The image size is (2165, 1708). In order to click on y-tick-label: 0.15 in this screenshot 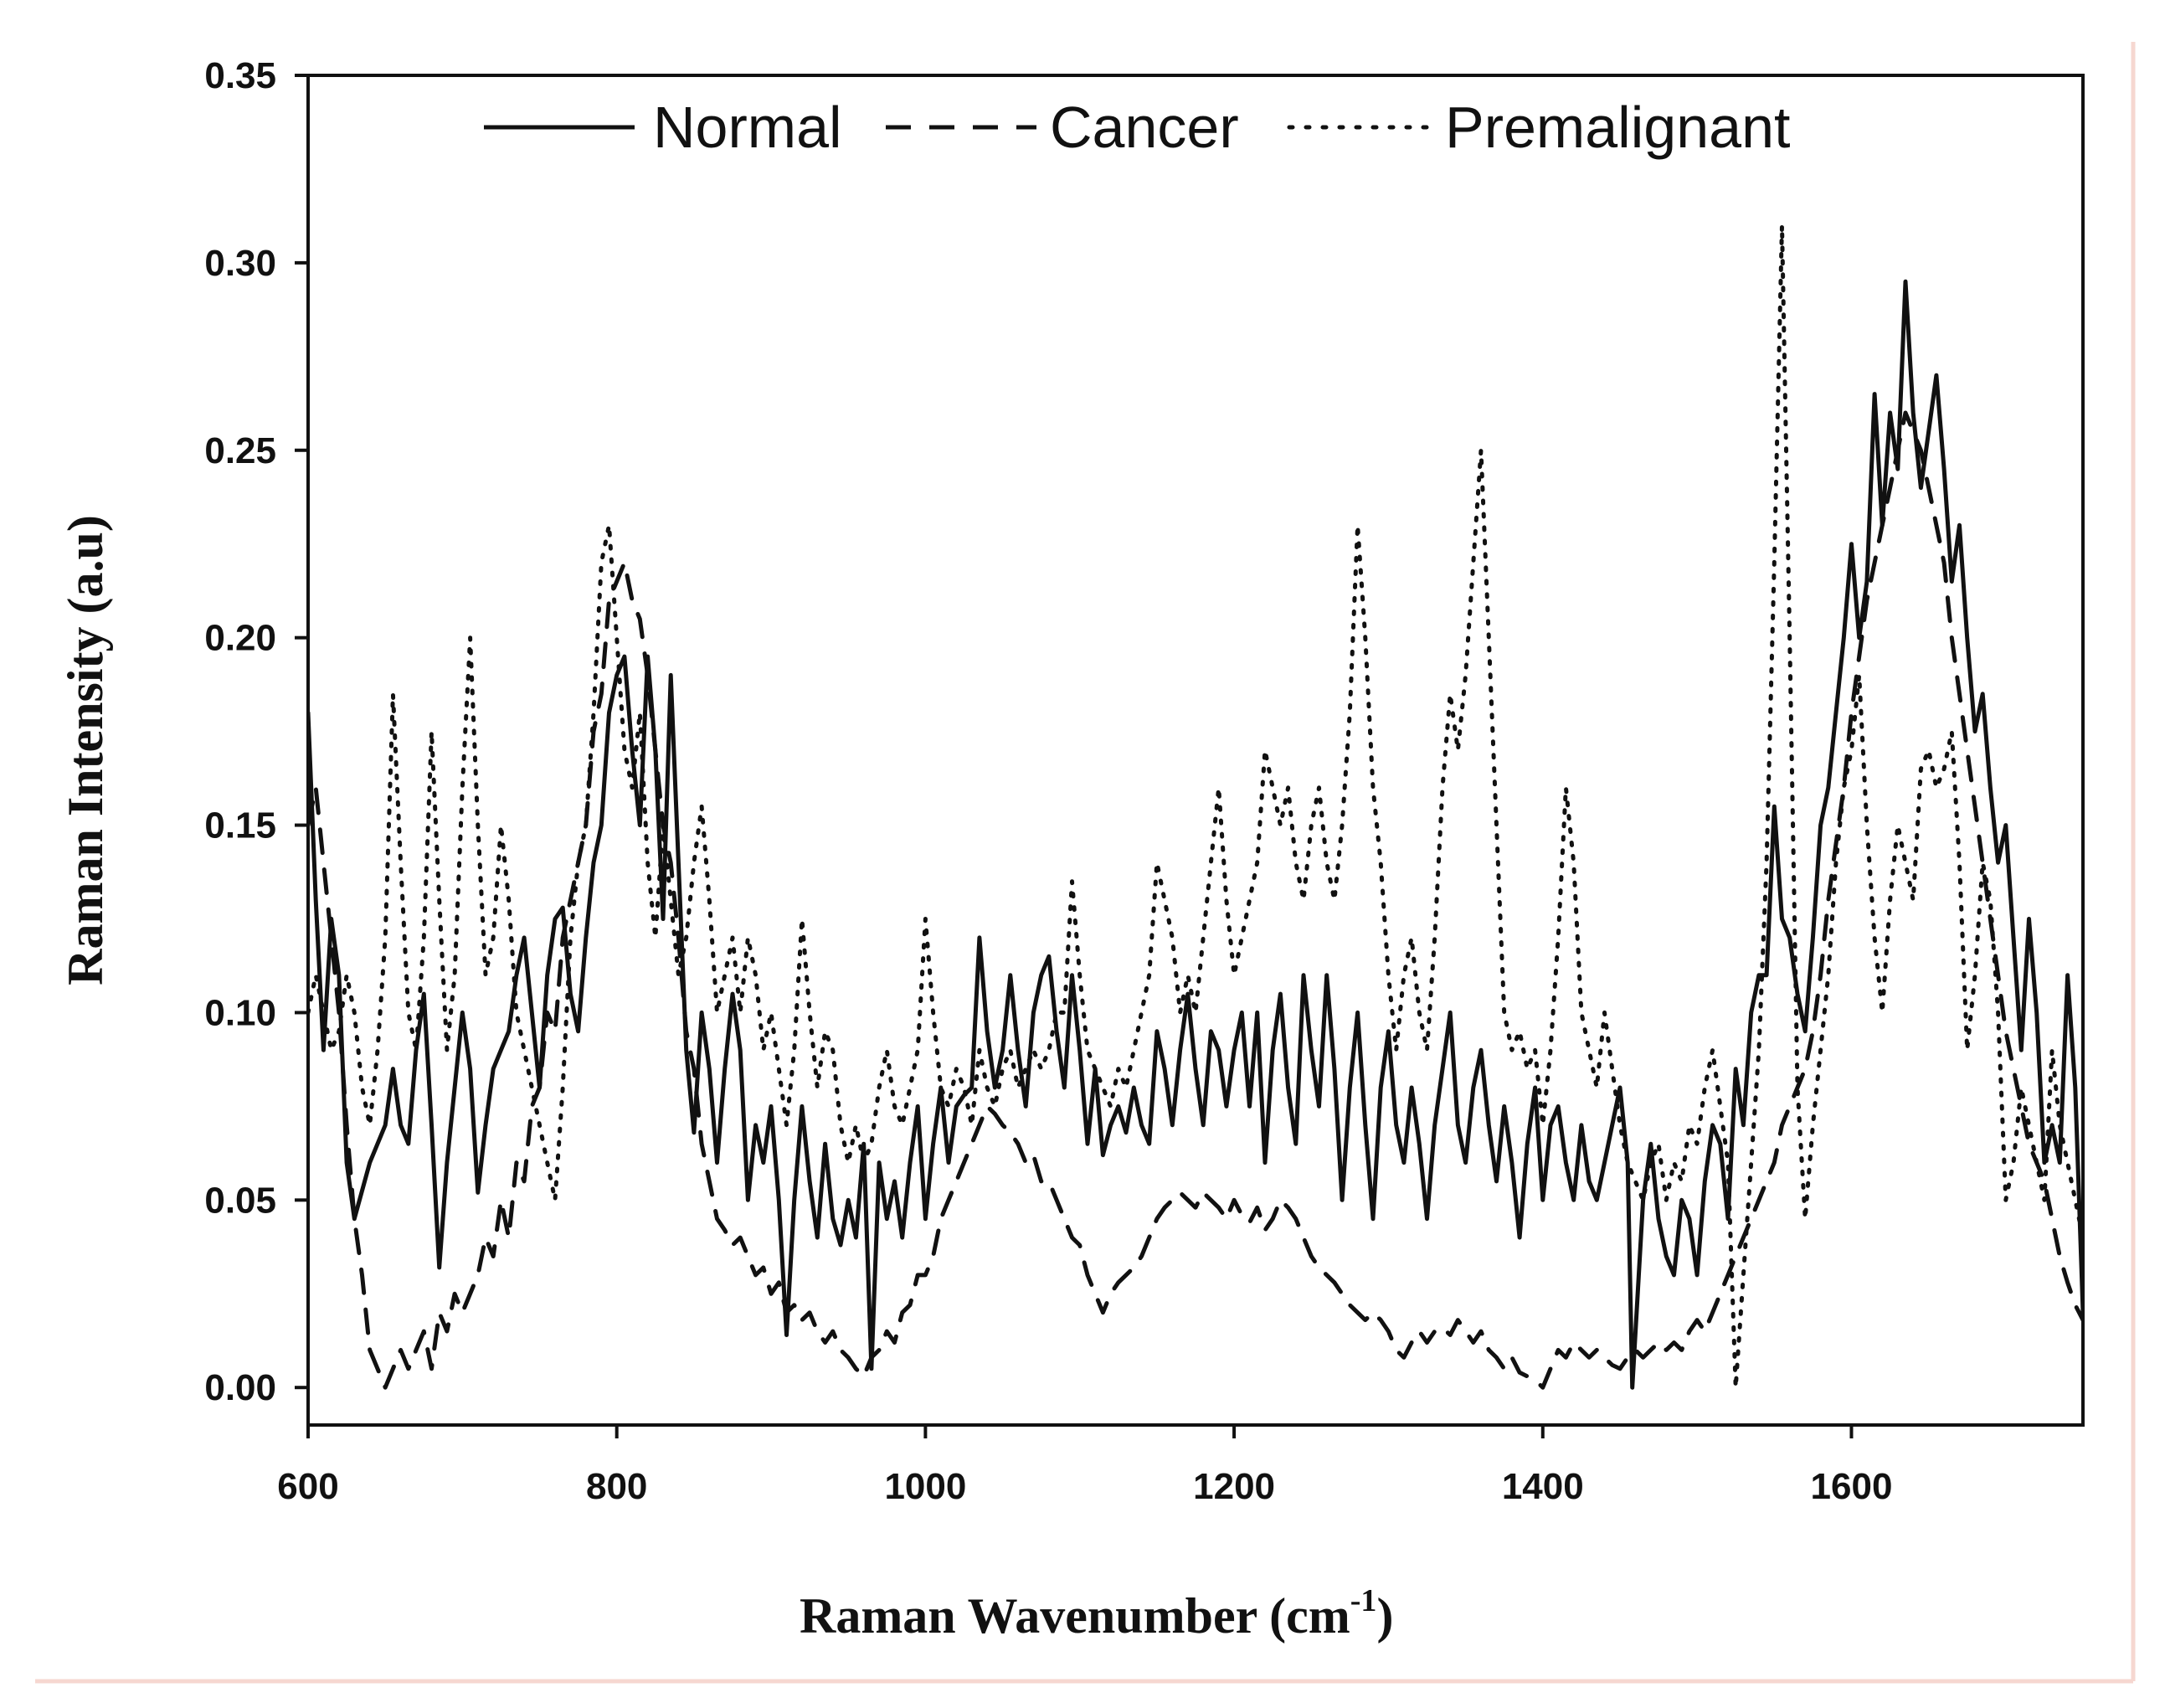, I will do `click(240, 825)`.